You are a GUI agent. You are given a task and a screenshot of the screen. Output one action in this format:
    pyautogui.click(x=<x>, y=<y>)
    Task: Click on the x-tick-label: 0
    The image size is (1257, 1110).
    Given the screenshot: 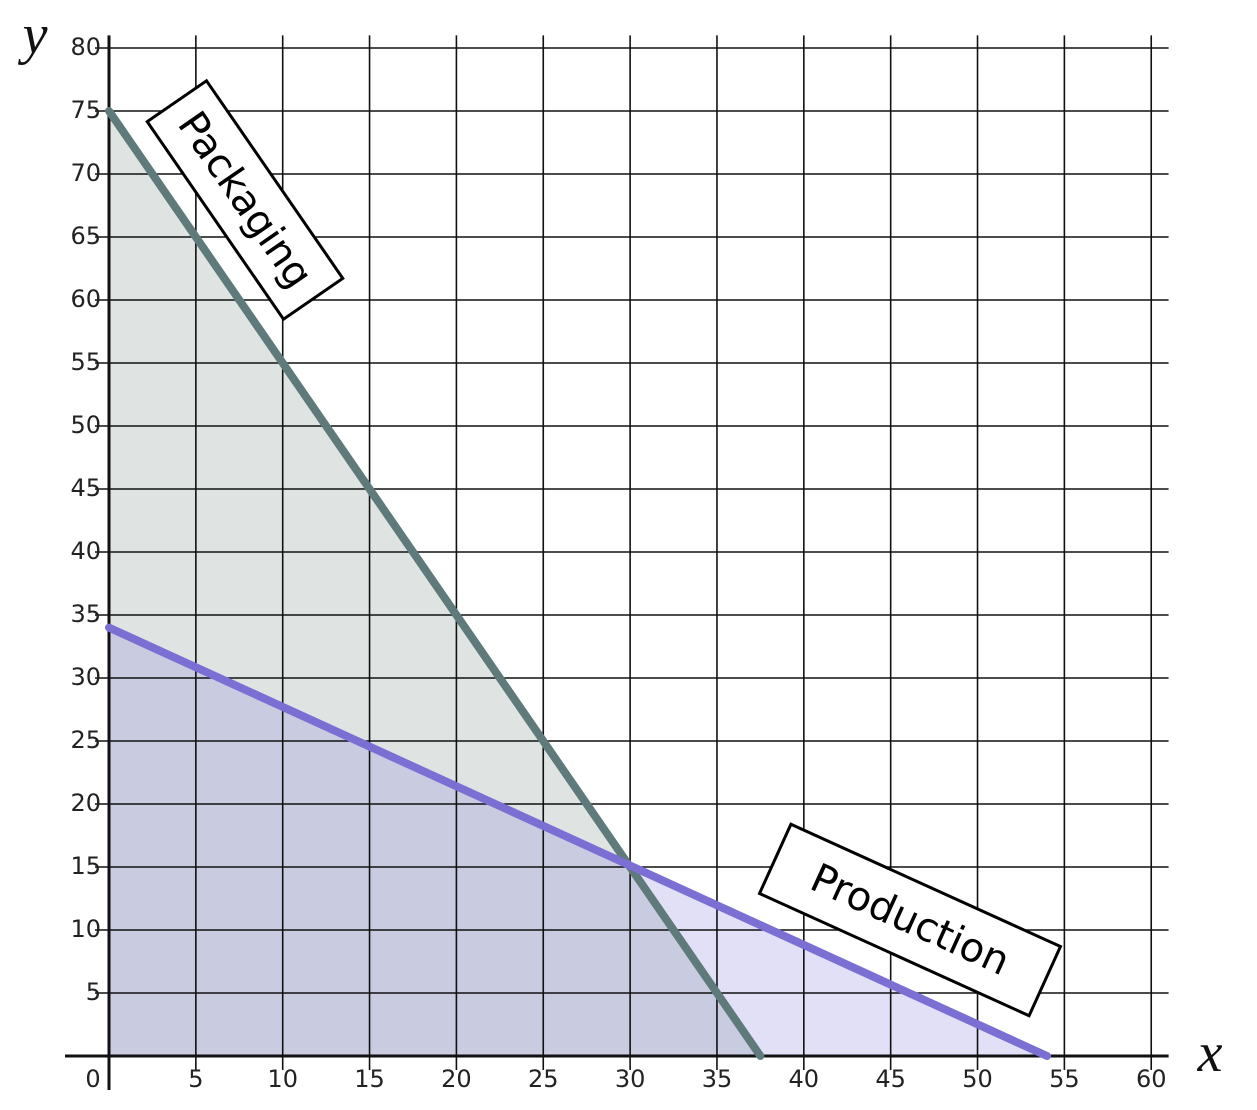 What is the action you would take?
    pyautogui.click(x=92, y=1079)
    